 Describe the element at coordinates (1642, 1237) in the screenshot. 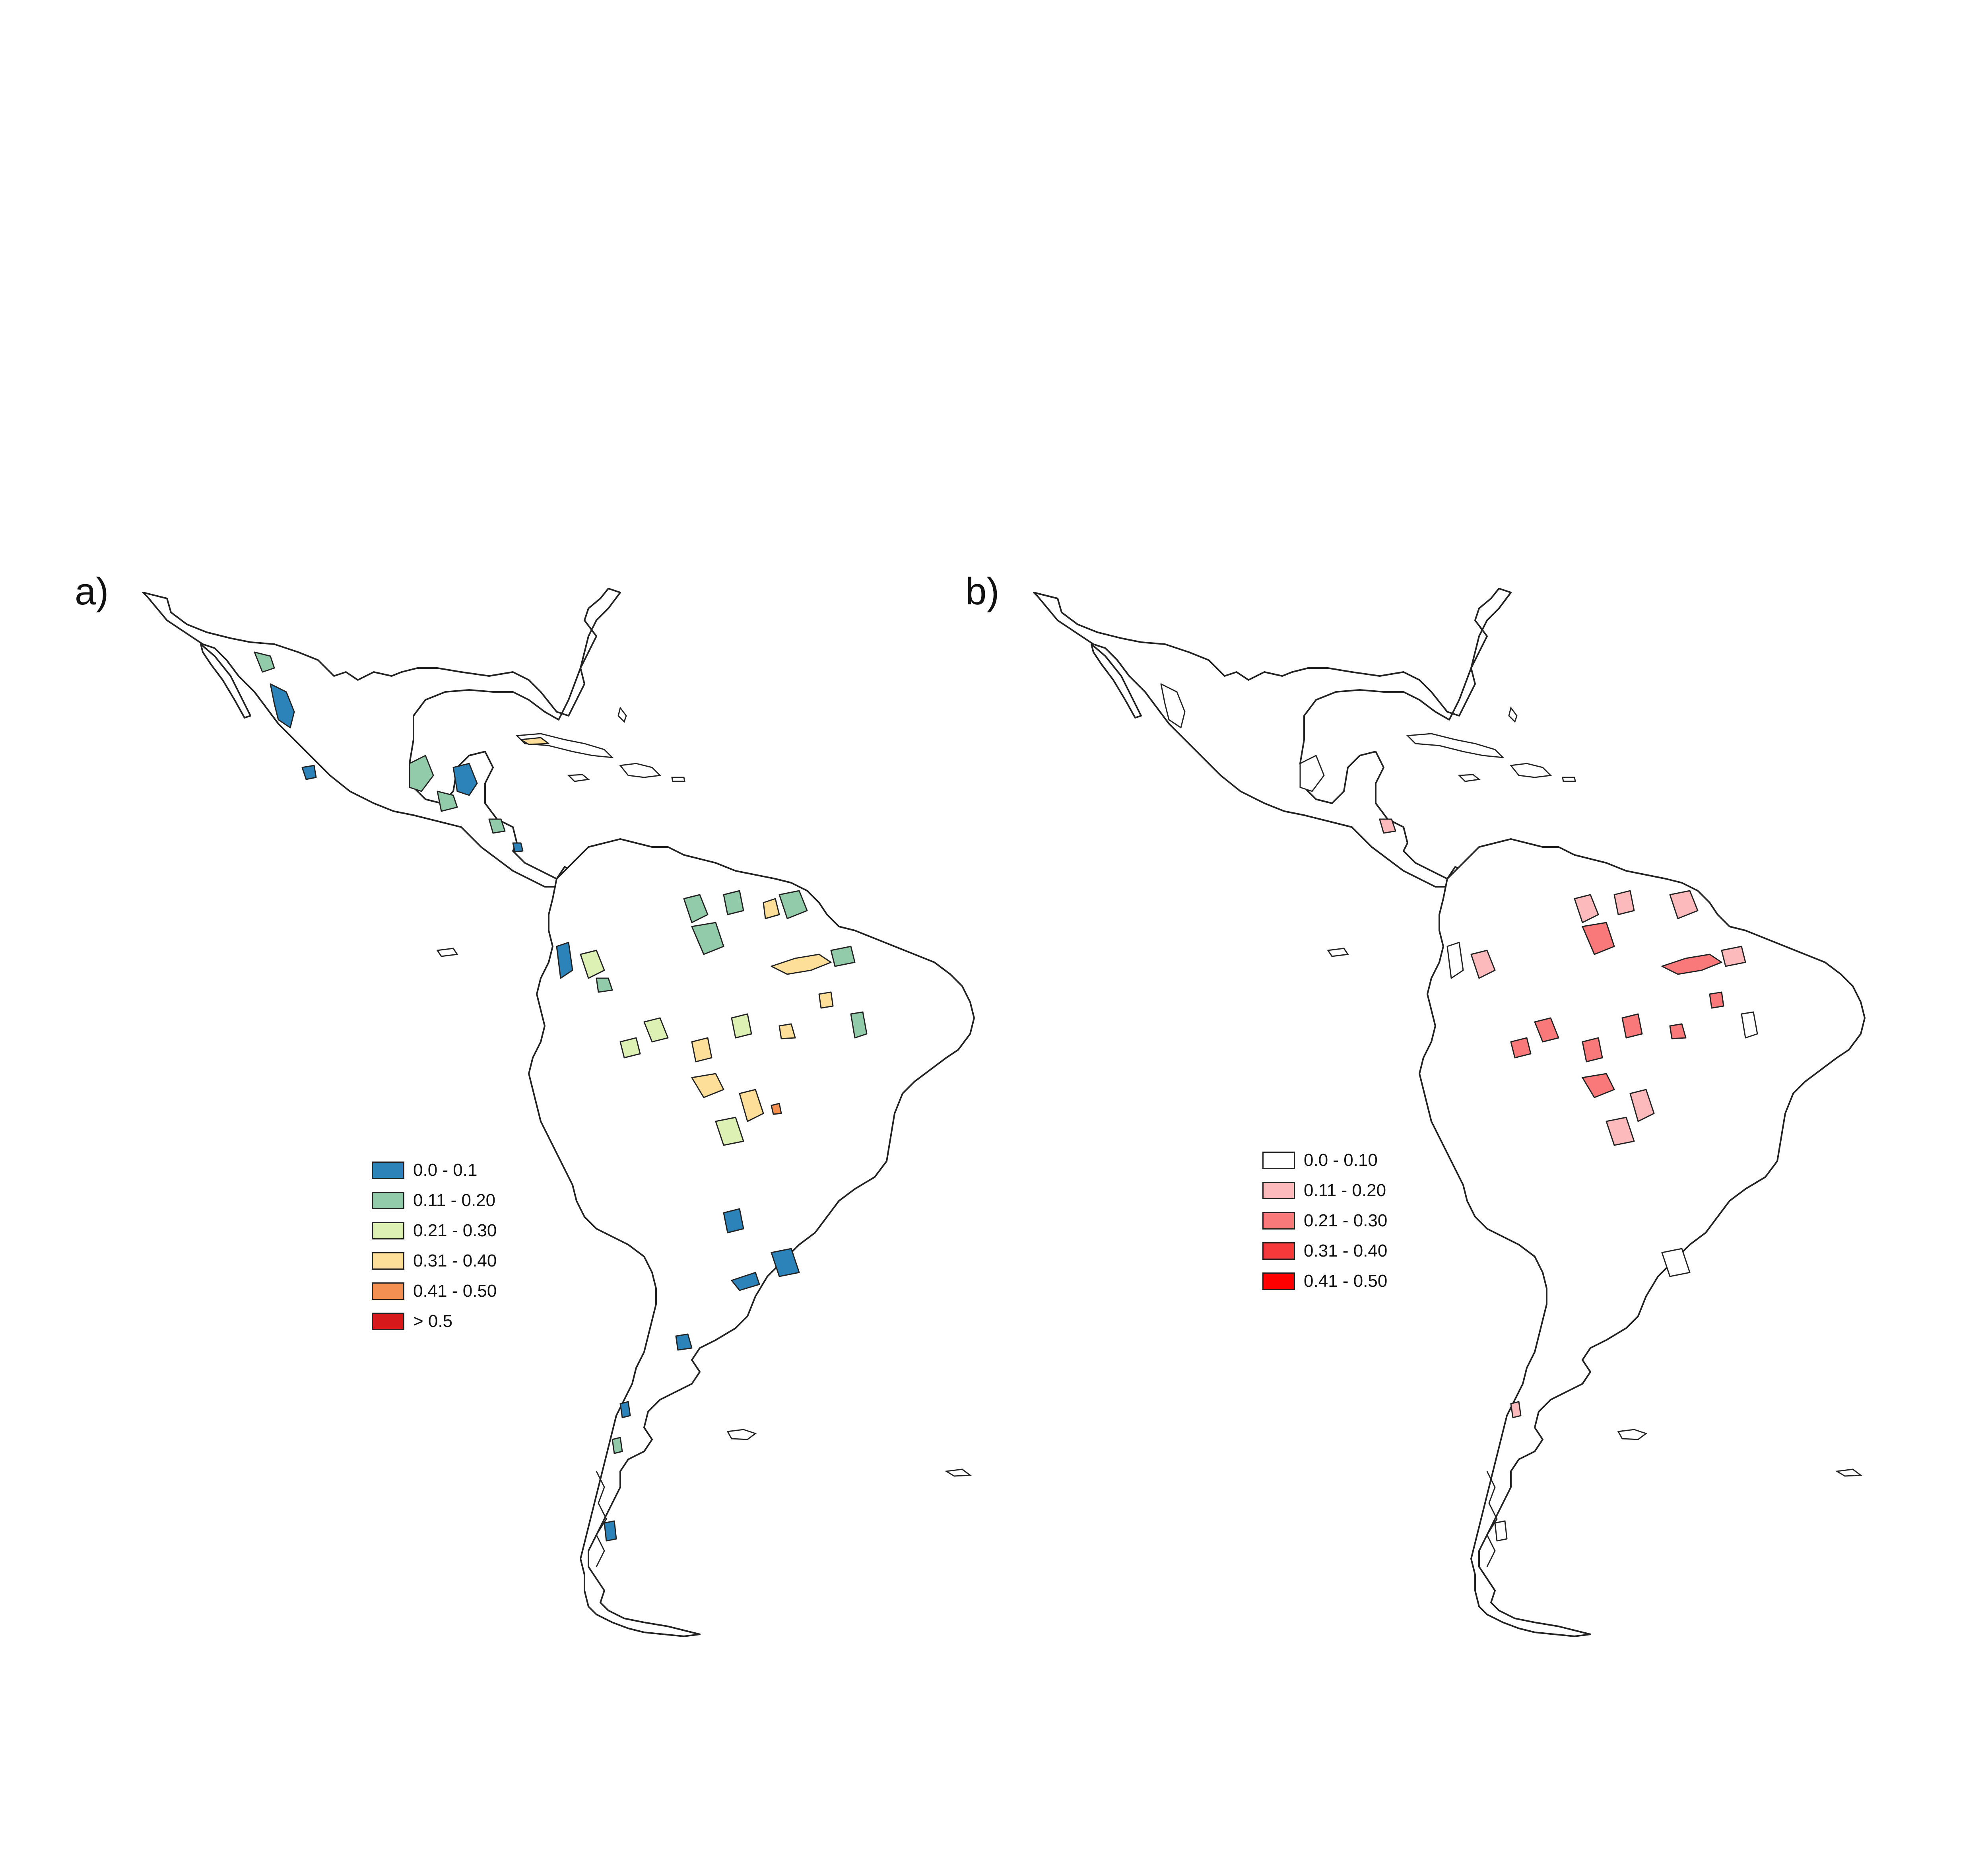

I see `basemap-south-america-b` at that location.